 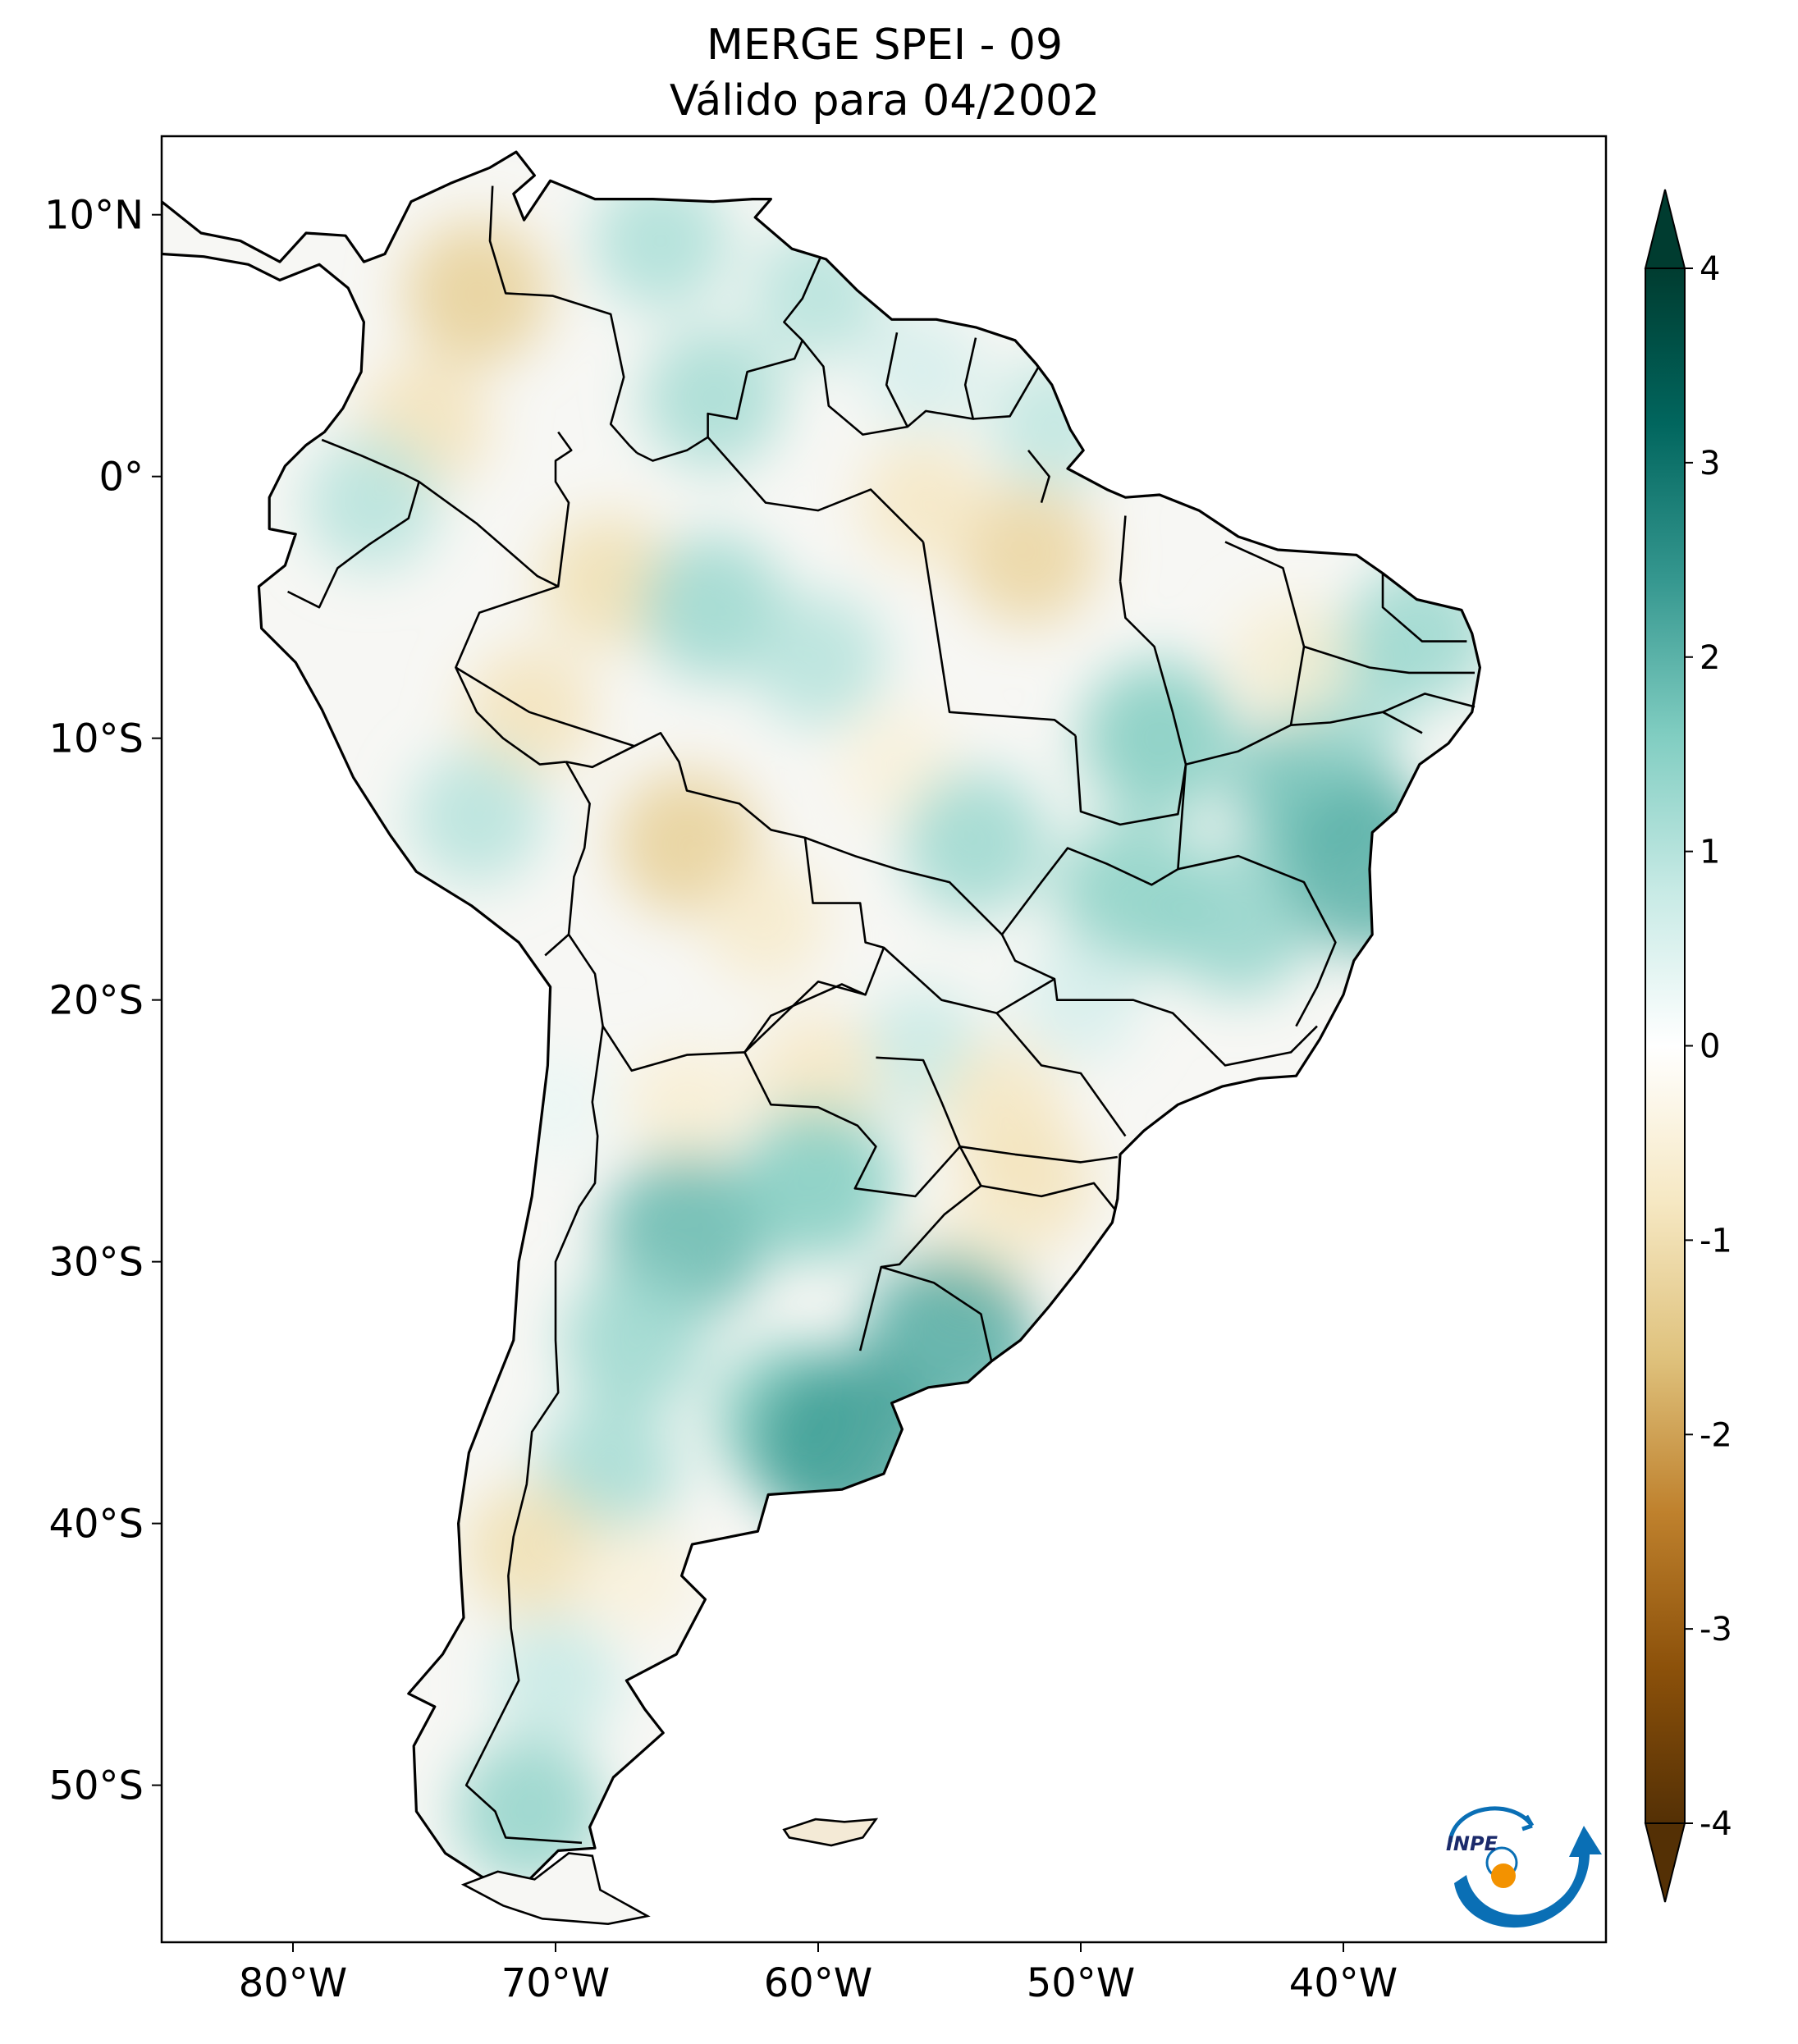 What do you see at coordinates (1491, 1824) in the screenshot?
I see `logo-orbit-icon` at bounding box center [1491, 1824].